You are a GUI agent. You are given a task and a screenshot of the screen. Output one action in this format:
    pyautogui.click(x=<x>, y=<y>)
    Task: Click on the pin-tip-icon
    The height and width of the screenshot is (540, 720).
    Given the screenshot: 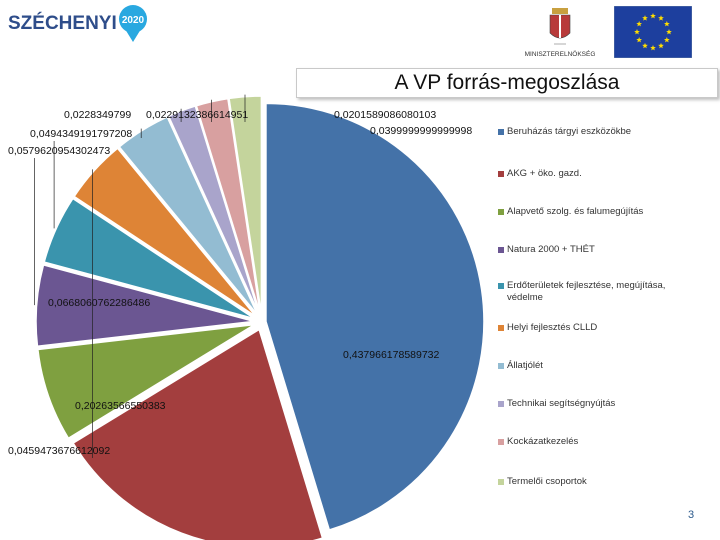 What is the action you would take?
    pyautogui.click(x=133, y=35)
    